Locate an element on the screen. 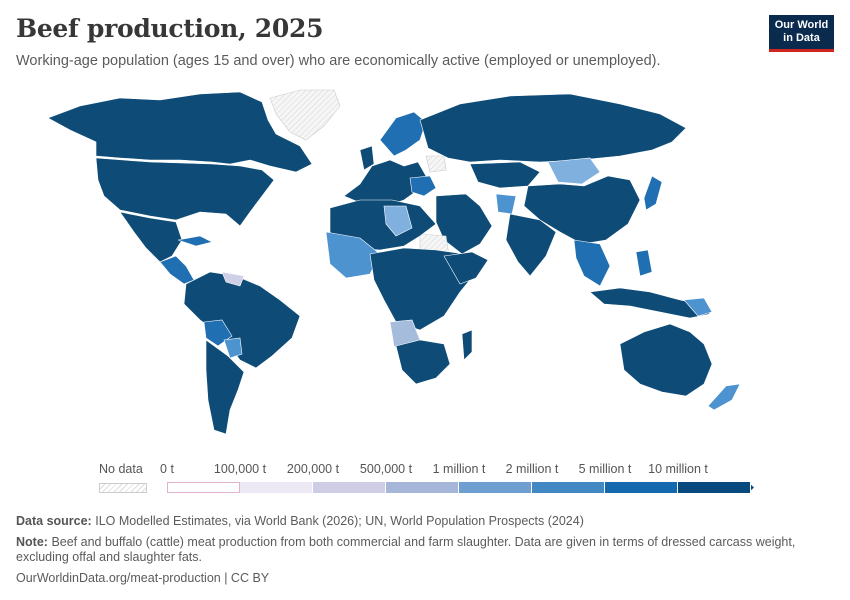 The width and height of the screenshot is (850, 600). legend-bin-label-2: 200,000 t is located at coordinates (313, 469).